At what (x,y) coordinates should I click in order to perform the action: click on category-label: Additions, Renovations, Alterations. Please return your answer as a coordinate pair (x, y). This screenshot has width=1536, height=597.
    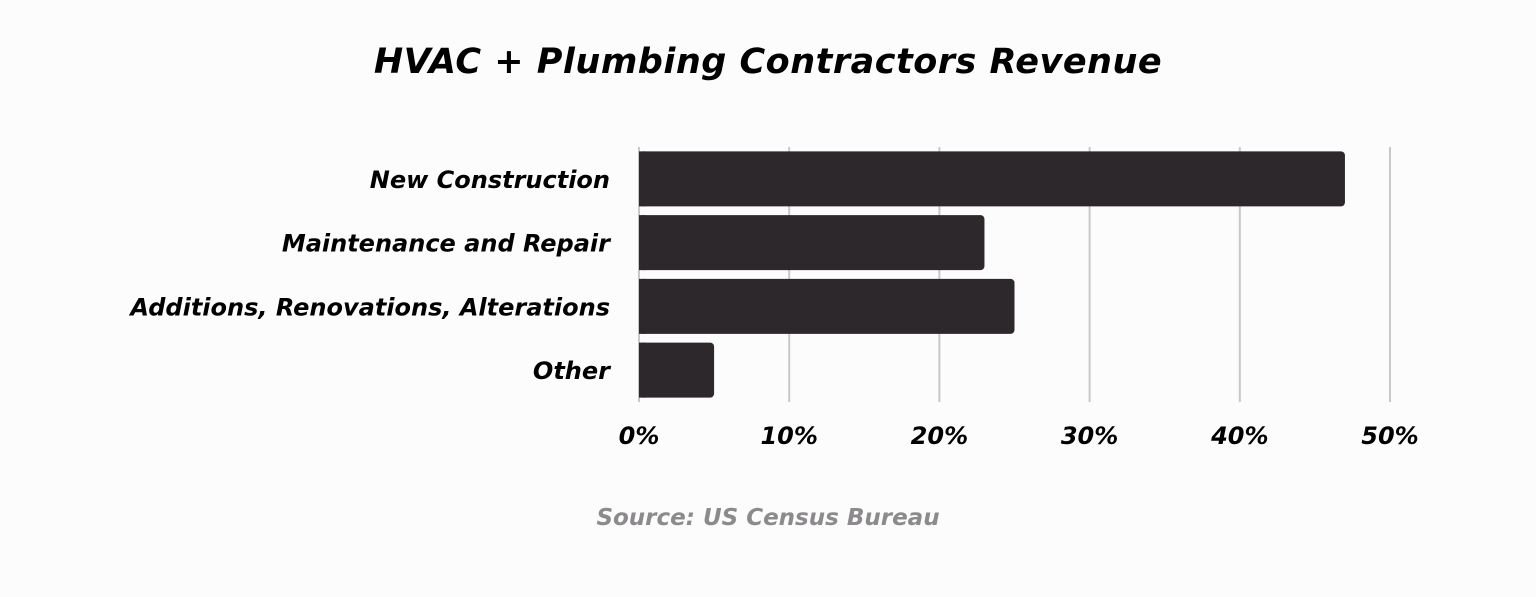
    Looking at the image, I should click on (369, 307).